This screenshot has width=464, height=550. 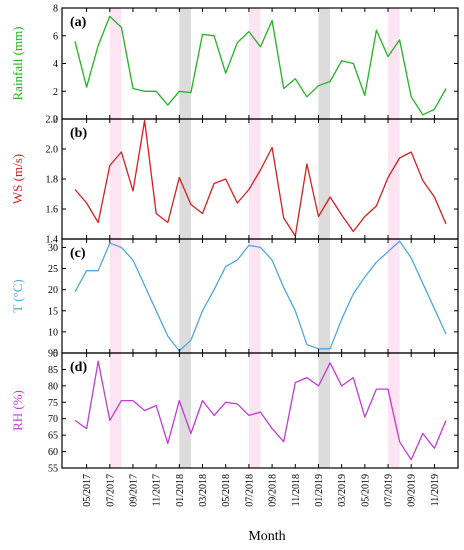 I want to click on y-tick-label: 1.6, so click(x=52, y=210).